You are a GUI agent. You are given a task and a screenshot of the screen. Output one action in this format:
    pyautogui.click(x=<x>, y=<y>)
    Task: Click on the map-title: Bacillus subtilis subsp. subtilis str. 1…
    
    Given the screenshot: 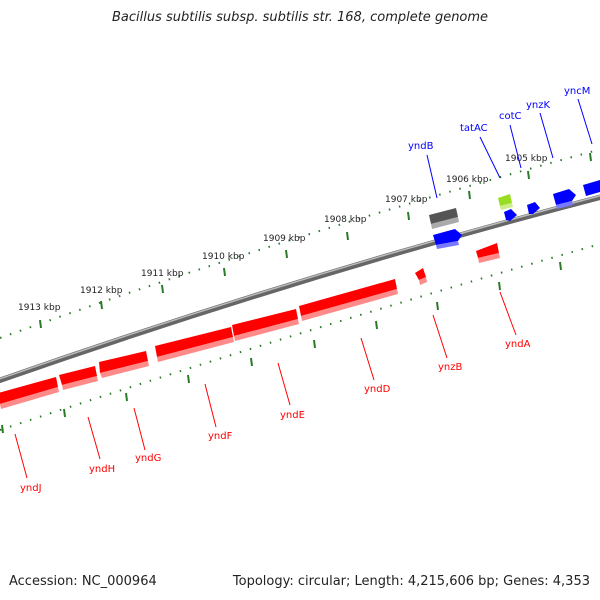 What is the action you would take?
    pyautogui.click(x=300, y=17)
    